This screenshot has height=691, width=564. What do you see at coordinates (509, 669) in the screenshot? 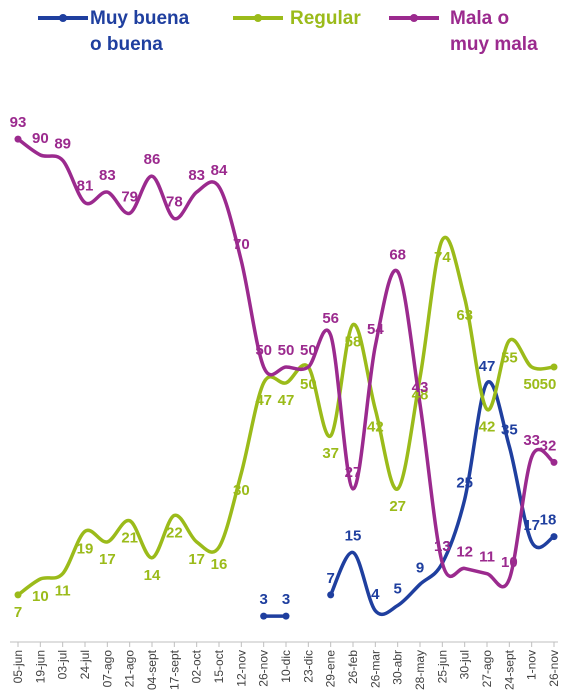
I see `x-tick-label: 24-sept` at bounding box center [509, 669].